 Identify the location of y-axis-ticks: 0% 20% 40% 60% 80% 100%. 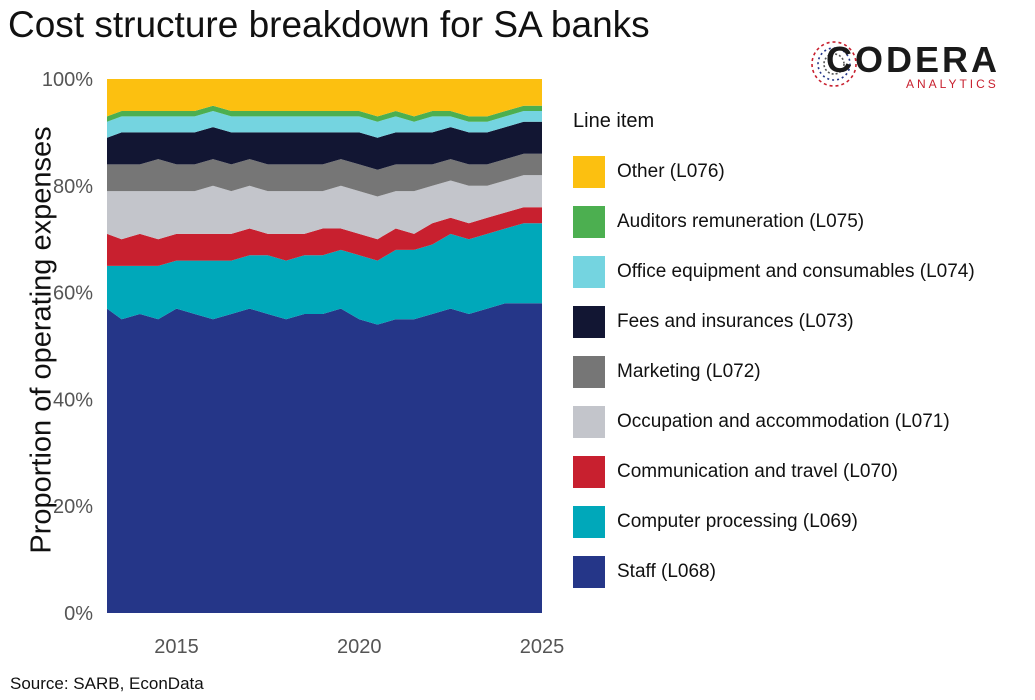
(67, 347).